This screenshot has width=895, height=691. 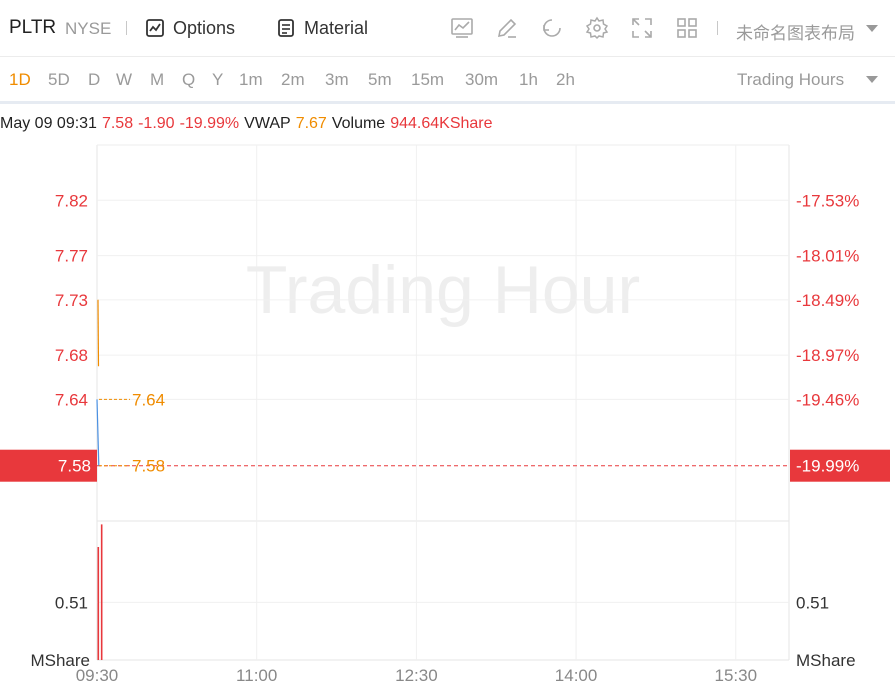 What do you see at coordinates (286, 28) in the screenshot?
I see `document-icon` at bounding box center [286, 28].